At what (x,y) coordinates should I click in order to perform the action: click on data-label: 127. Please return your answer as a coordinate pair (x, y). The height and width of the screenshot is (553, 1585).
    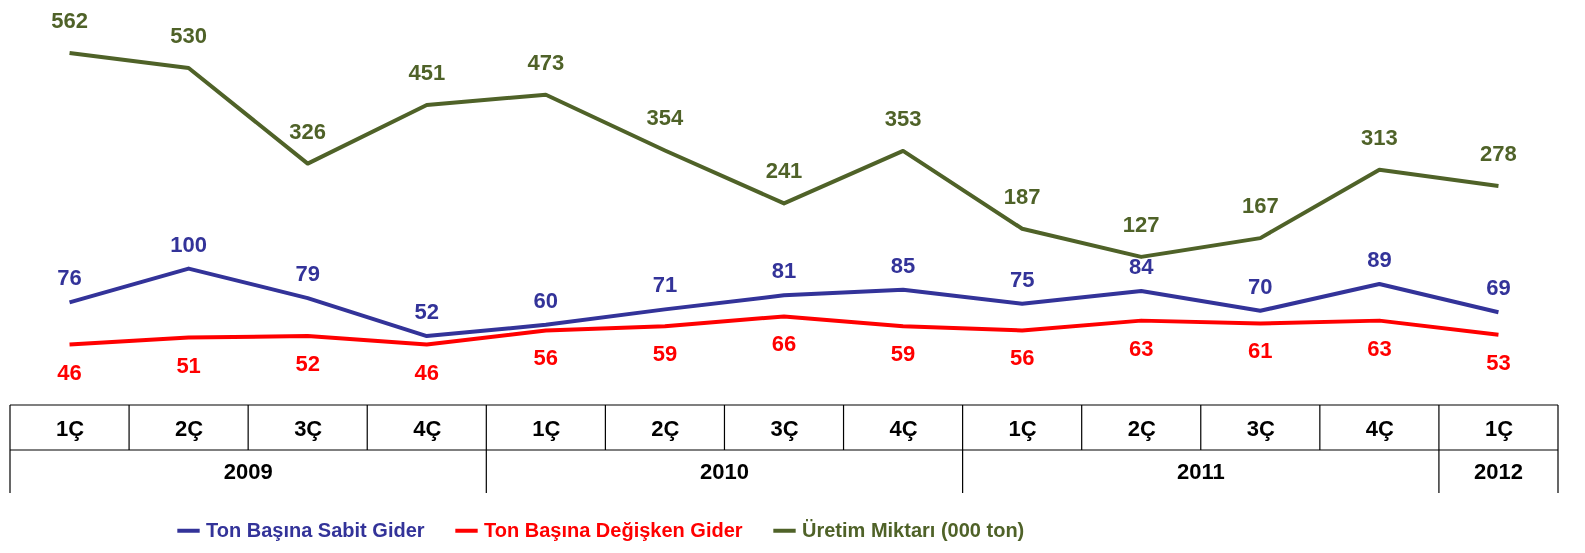
    Looking at the image, I should click on (1141, 224).